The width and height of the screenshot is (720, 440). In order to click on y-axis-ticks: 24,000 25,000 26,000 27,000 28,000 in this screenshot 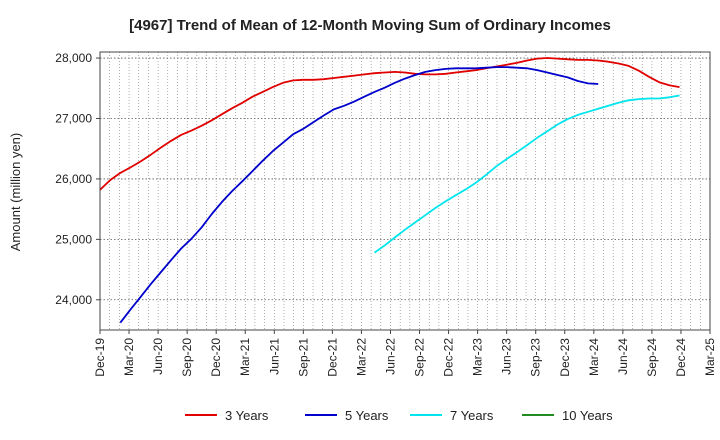, I will do `click(77, 179)`.